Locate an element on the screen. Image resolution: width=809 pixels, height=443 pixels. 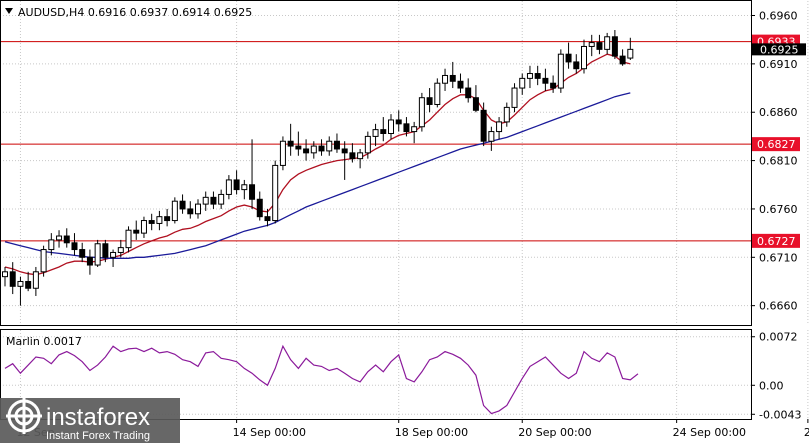
dropdown-triangle-icon is located at coordinates (9, 11).